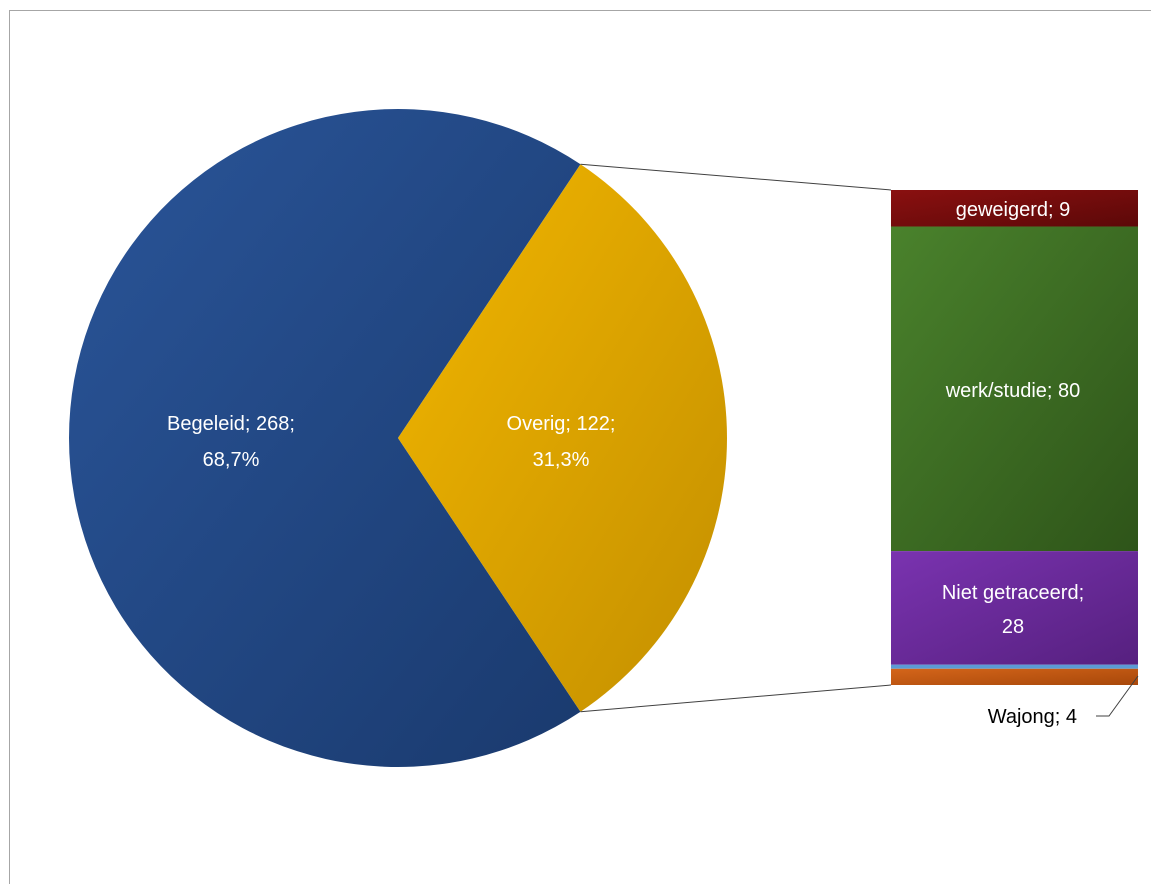 This screenshot has height=886, width=1153. I want to click on bar-segment-wajong, so click(1014, 676).